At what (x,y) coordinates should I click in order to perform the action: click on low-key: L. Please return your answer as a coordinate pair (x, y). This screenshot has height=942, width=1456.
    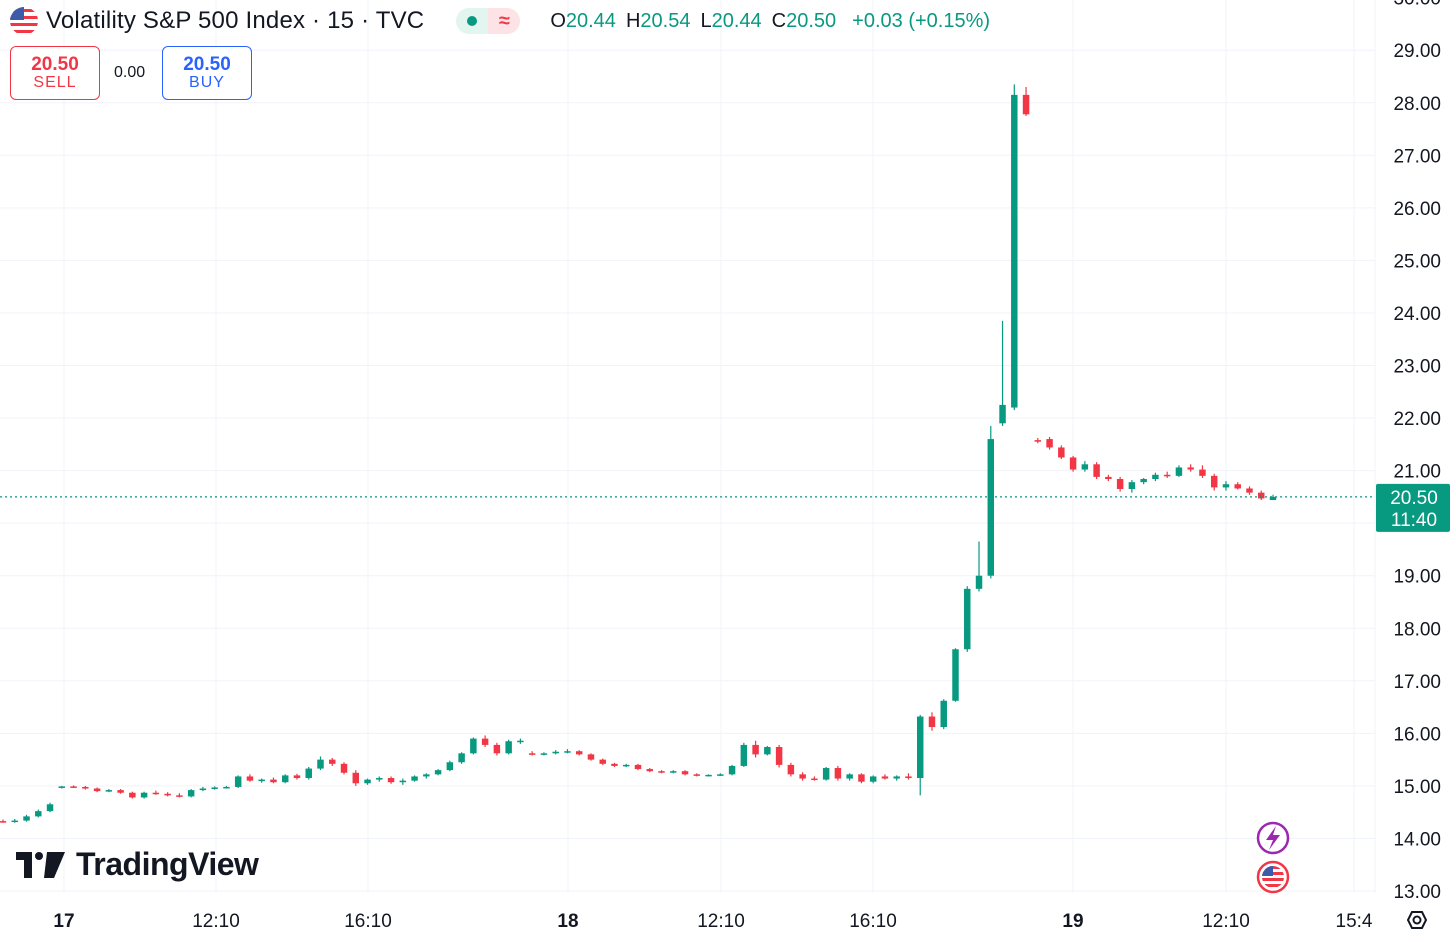
    Looking at the image, I should click on (706, 20).